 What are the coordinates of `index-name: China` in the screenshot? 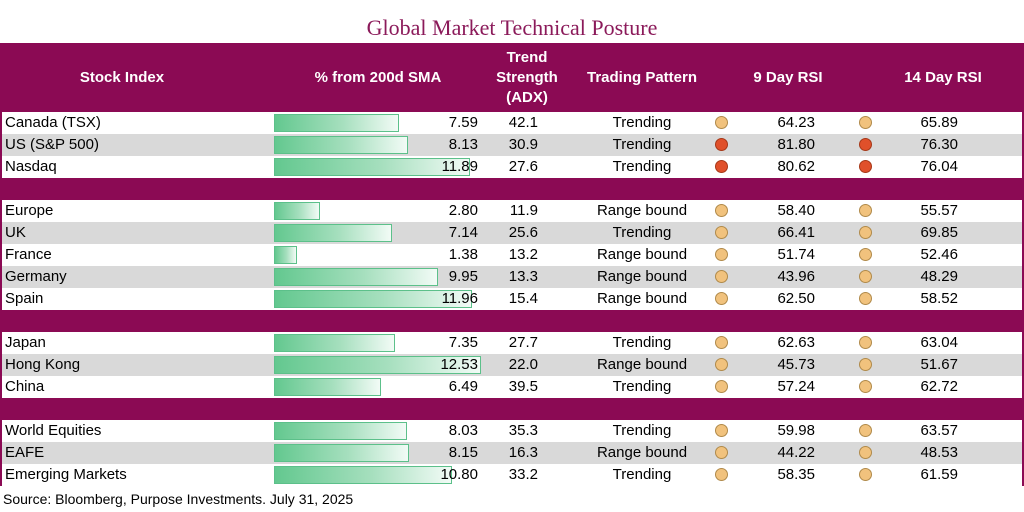 It's located at (25, 386).